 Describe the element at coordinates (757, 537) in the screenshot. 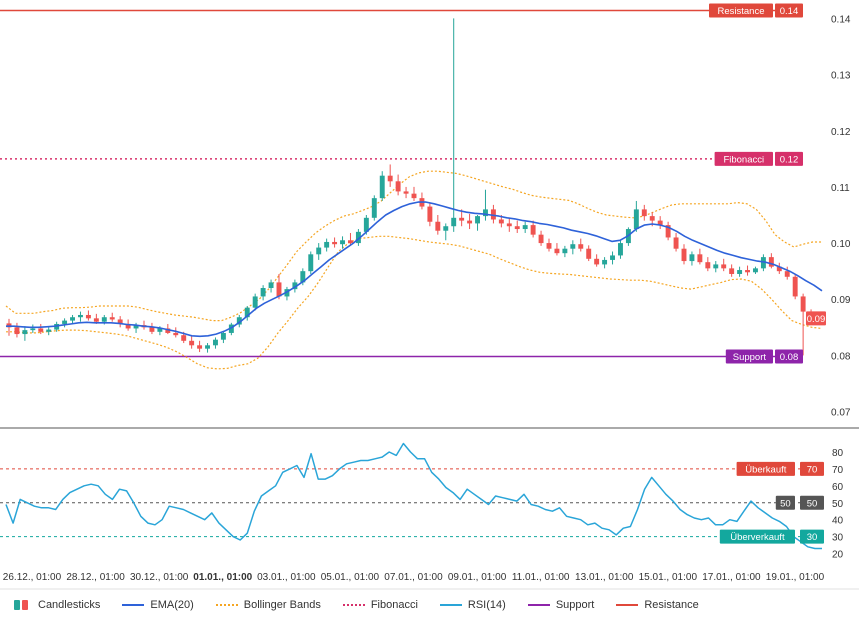

I see `rsi-badge-30-name: Überverkauft` at that location.